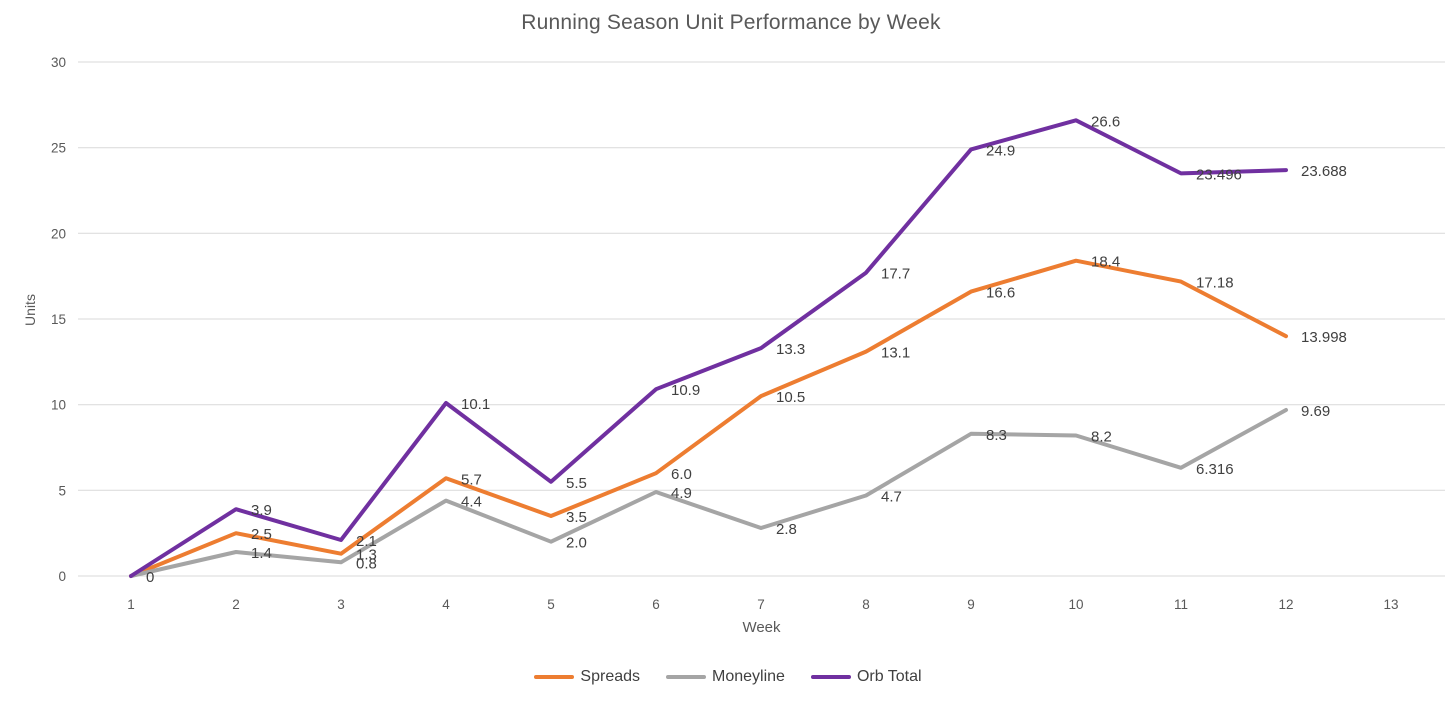 This screenshot has width=1456, height=707. Describe the element at coordinates (1219, 174) in the screenshot. I see `data-label-orb-total: 23.496` at that location.